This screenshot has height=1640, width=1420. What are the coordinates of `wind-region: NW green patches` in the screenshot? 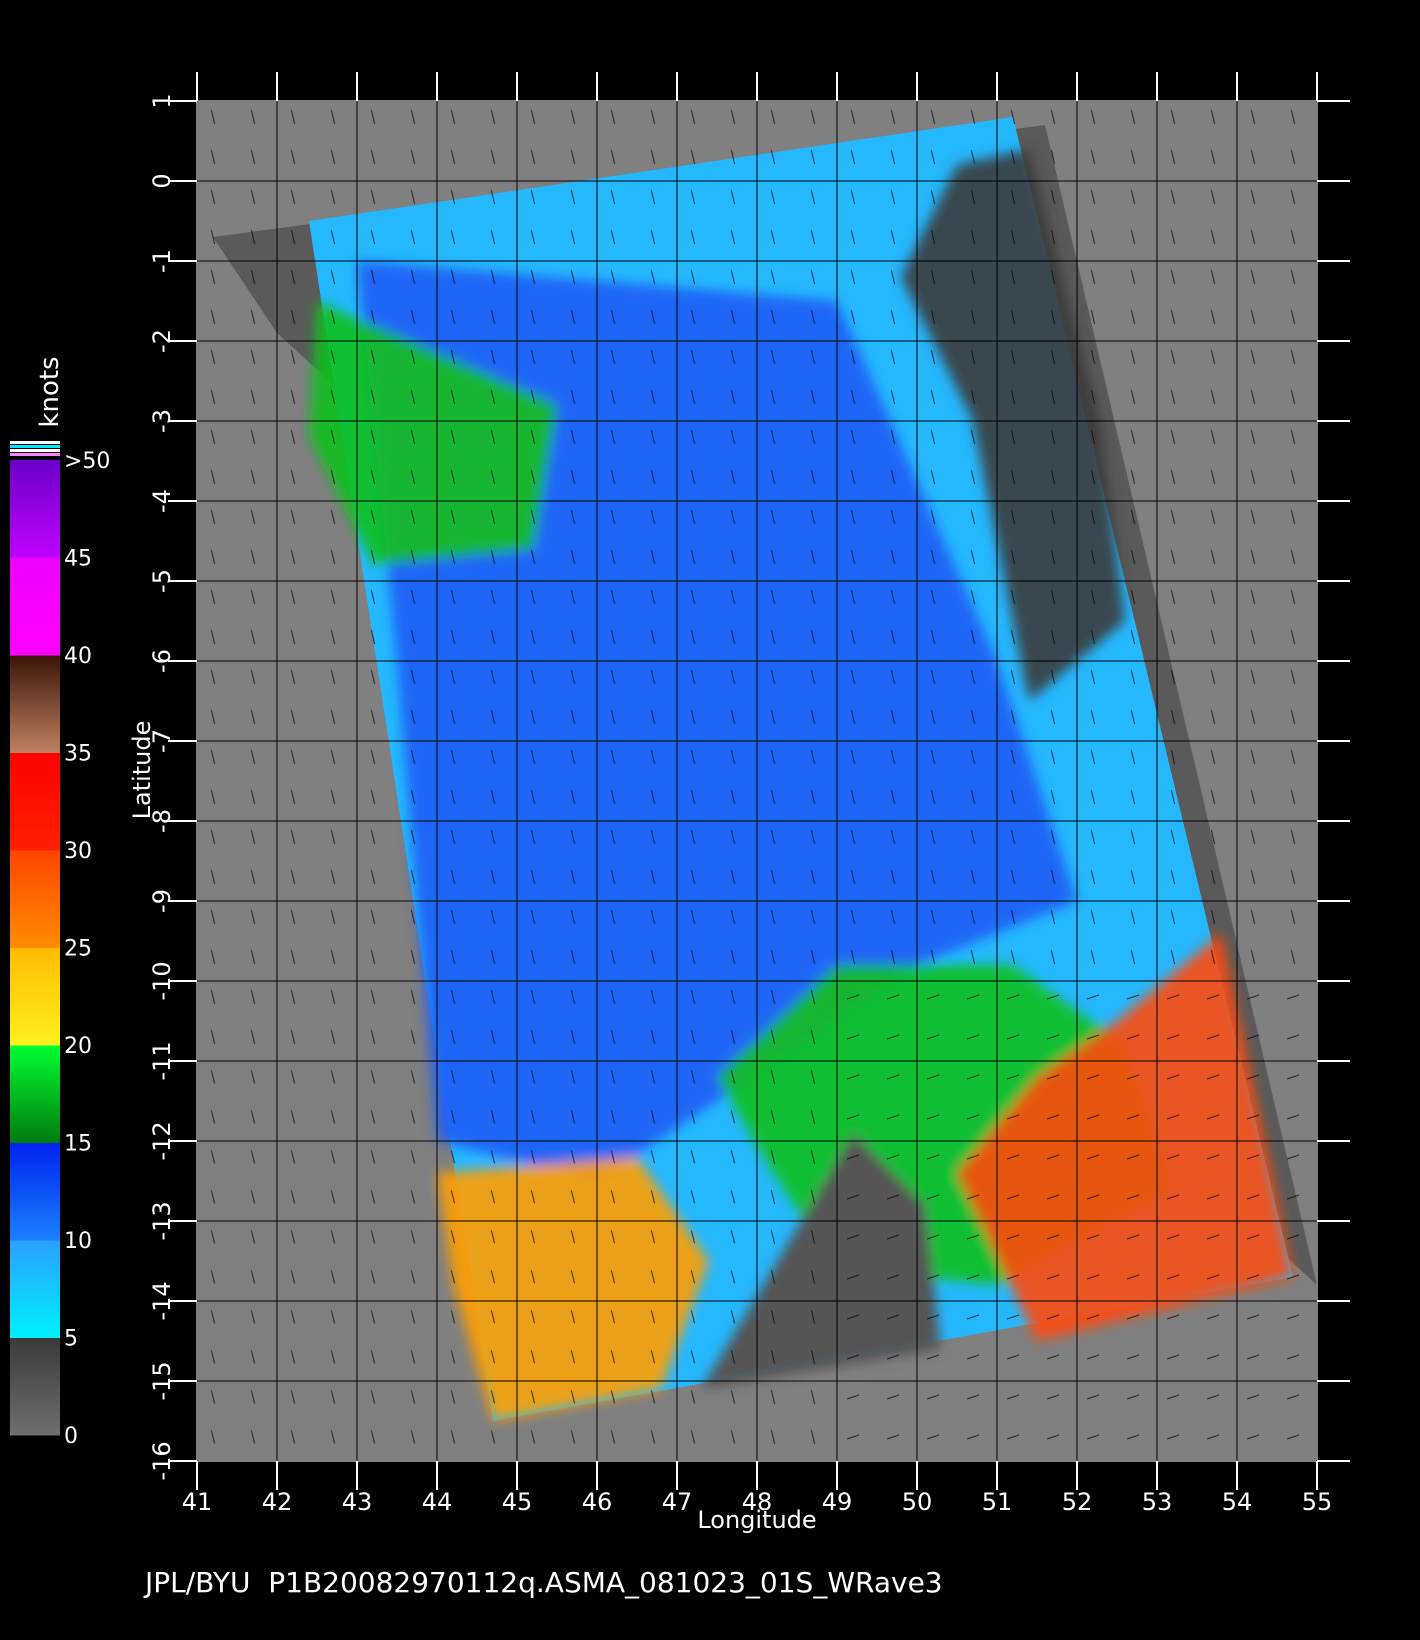 It's located at (433, 433).